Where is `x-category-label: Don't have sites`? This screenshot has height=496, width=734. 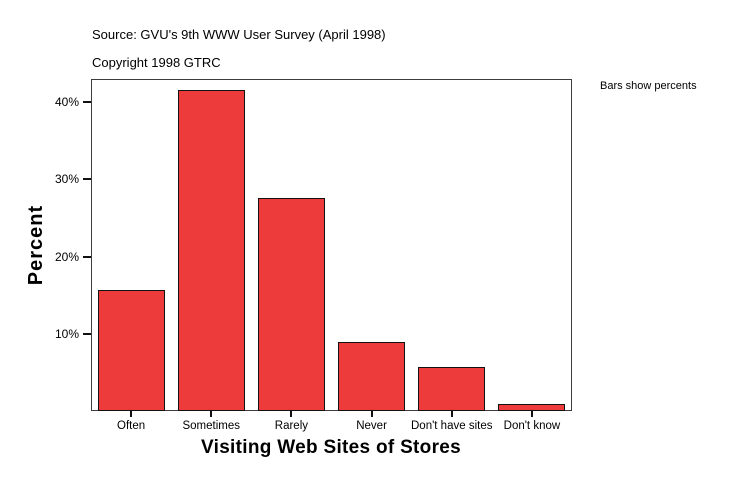
x-category-label: Don't have sites is located at coordinates (452, 426).